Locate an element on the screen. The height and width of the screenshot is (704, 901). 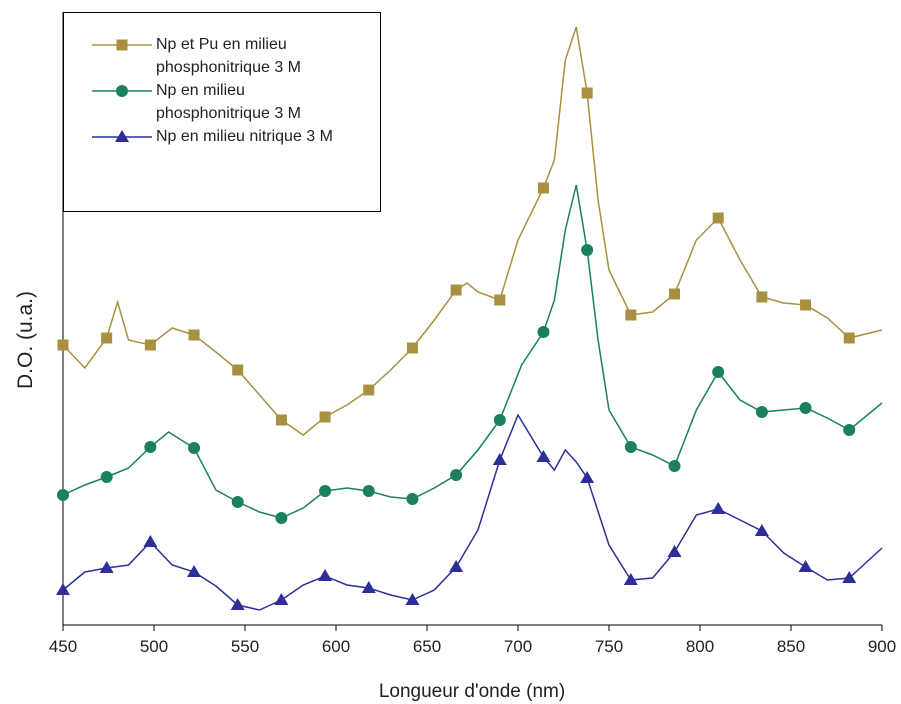
legend-entry: Np en milieu phosphonitrique 3 M is located at coordinates (212, 102).